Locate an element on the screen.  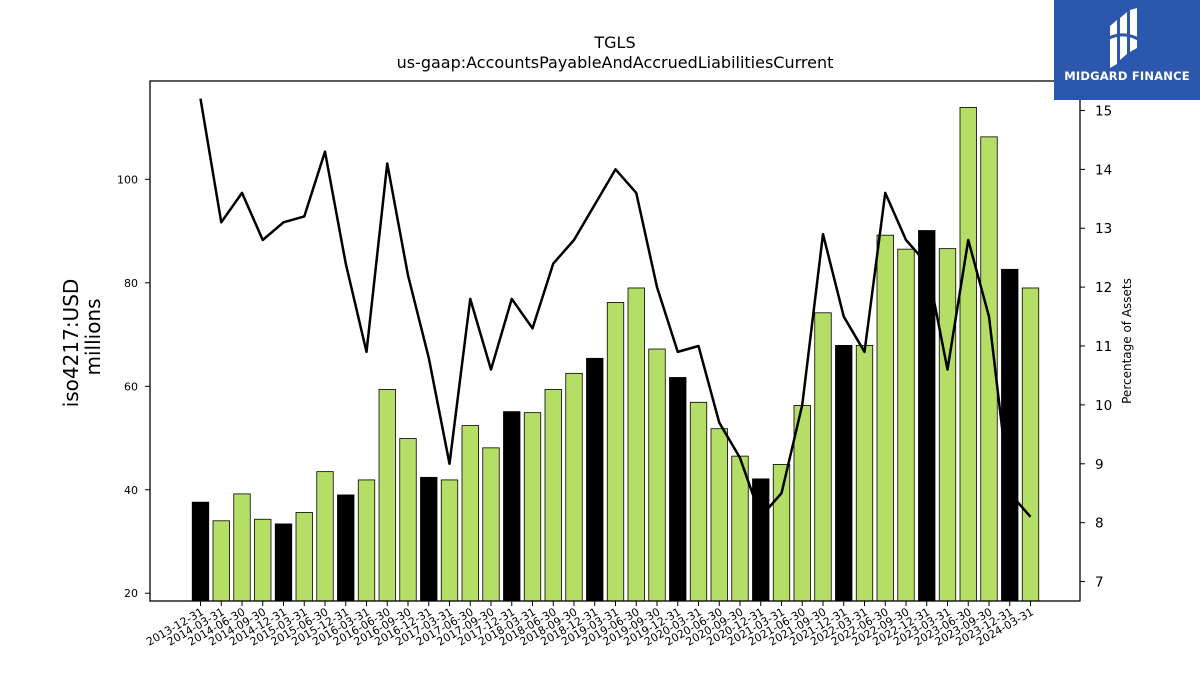
y2-tick-label: 8 is located at coordinates (1099, 524).